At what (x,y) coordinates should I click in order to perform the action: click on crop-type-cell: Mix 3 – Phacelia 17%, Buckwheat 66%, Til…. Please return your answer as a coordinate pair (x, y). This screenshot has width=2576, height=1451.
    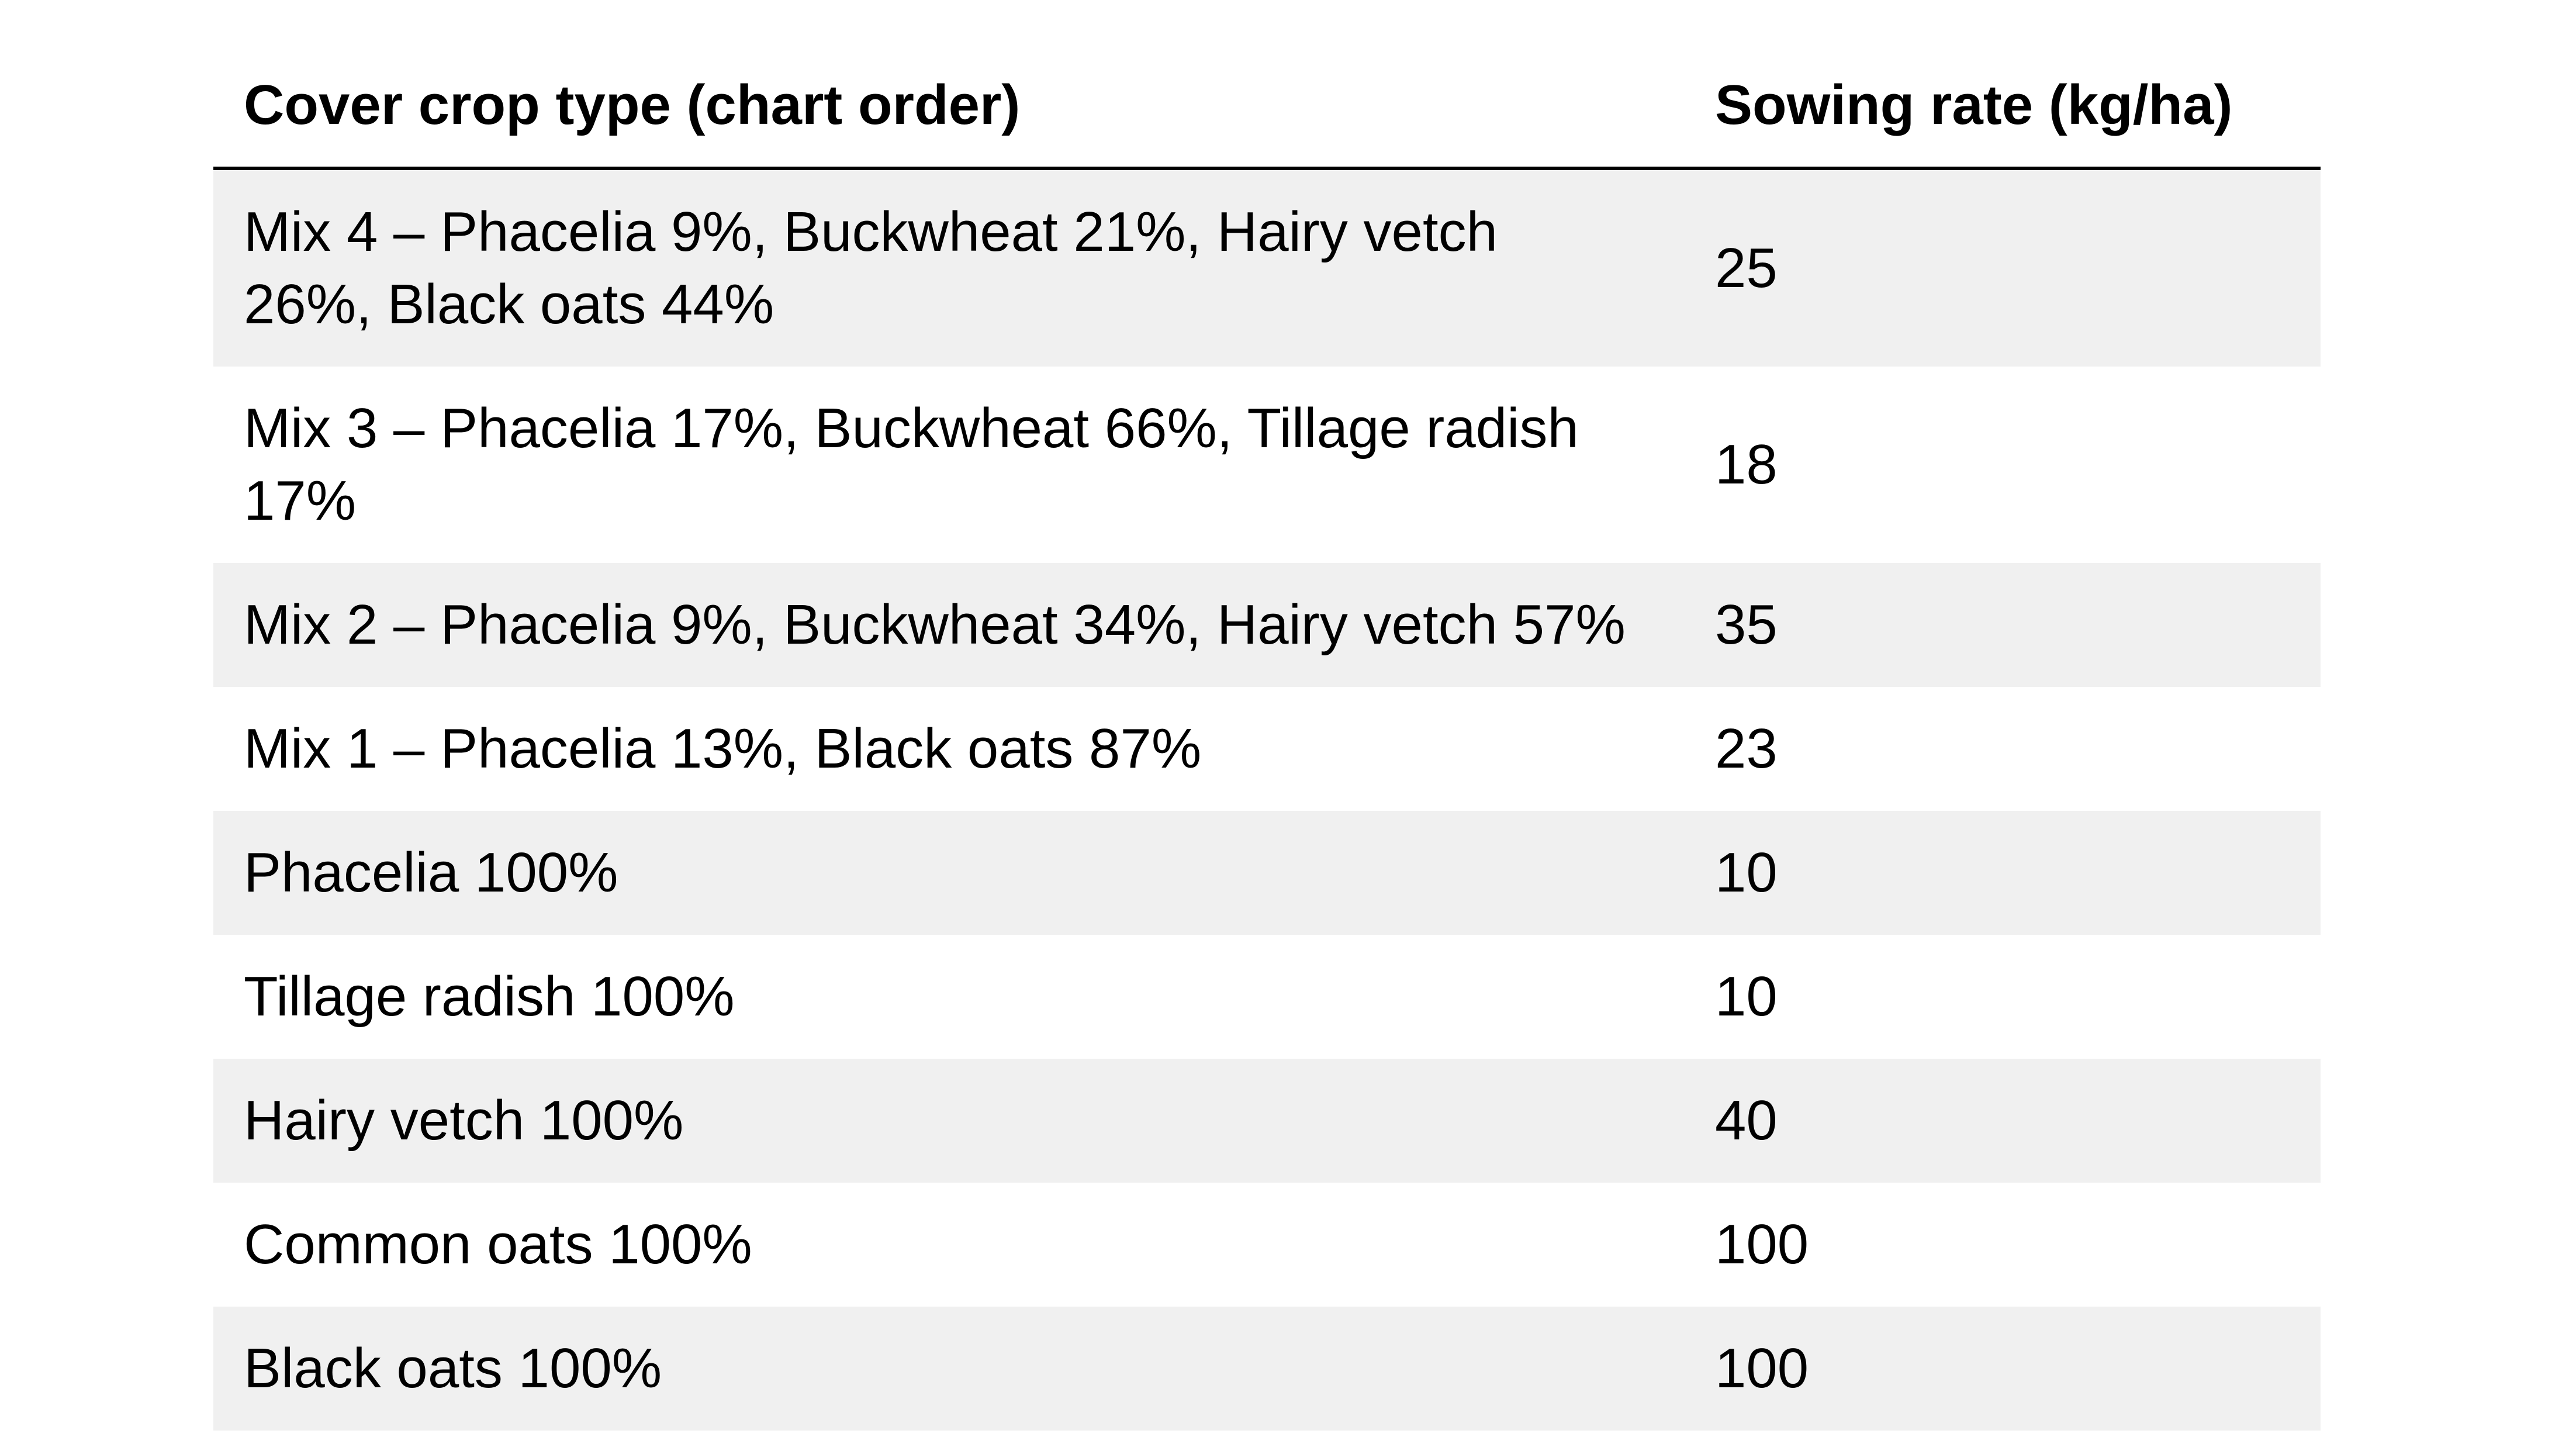
    Looking at the image, I should click on (911, 464).